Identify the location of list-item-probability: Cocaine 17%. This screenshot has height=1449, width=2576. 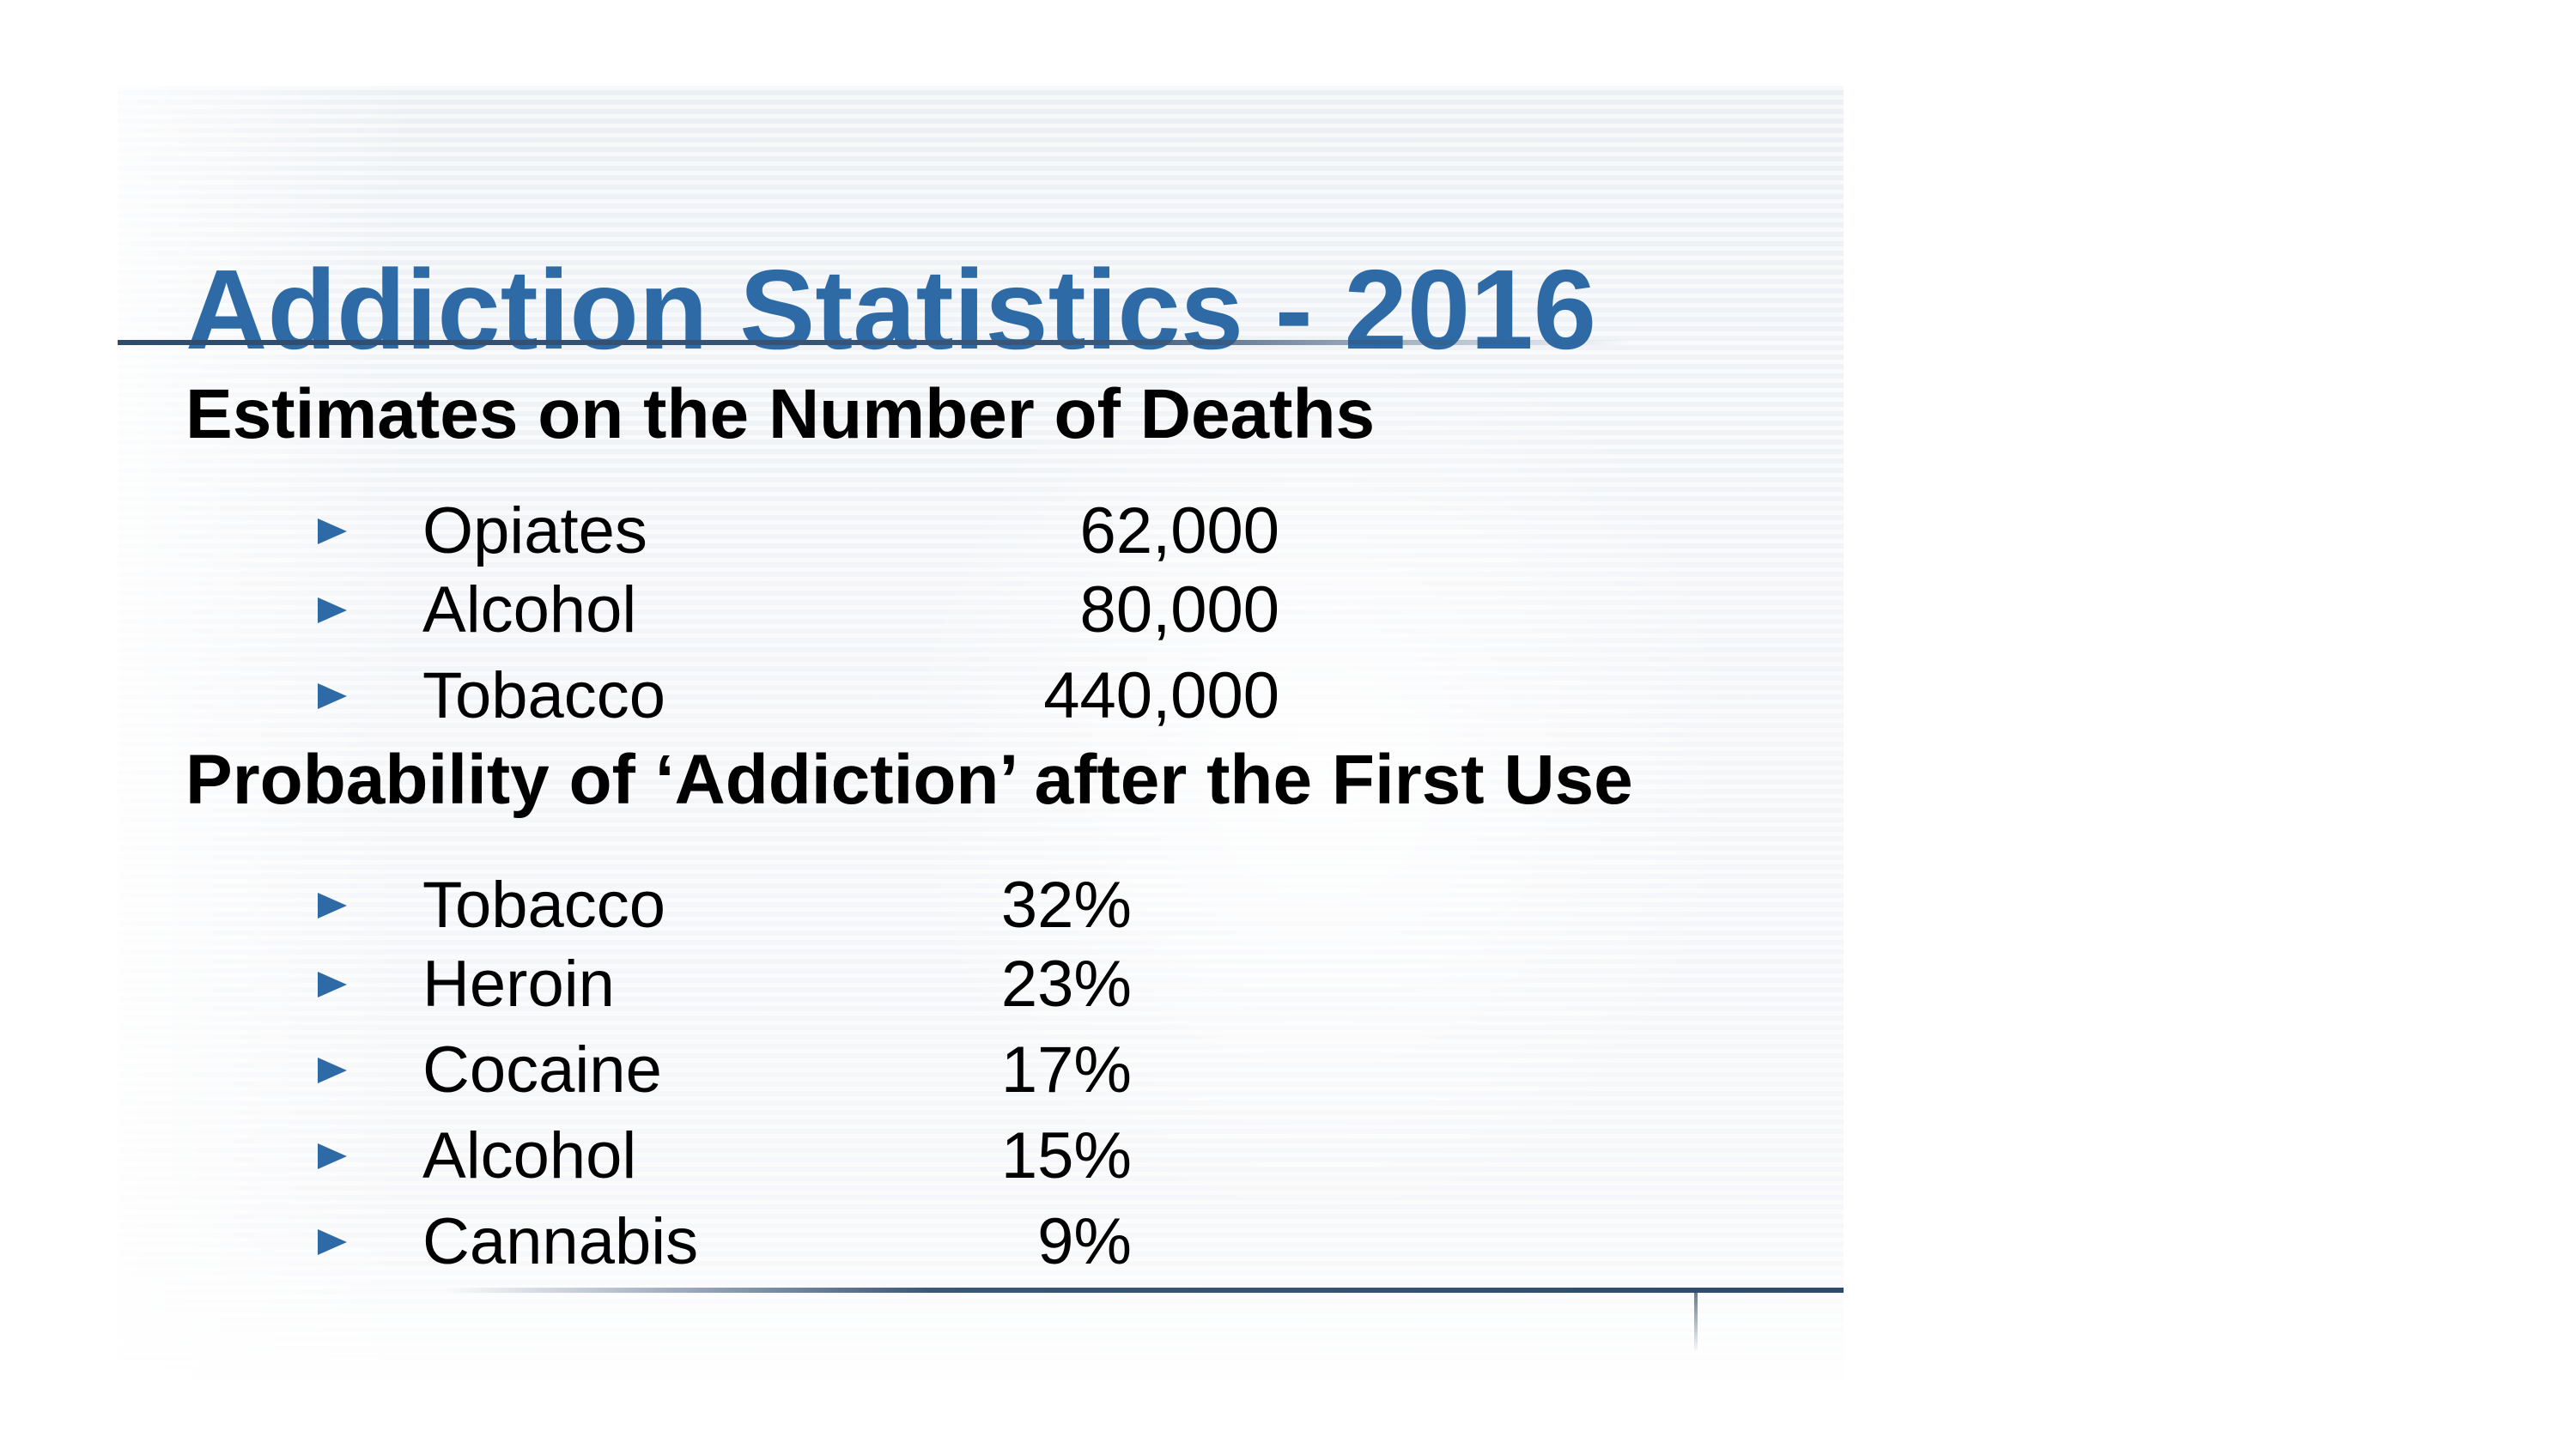
(981, 1070).